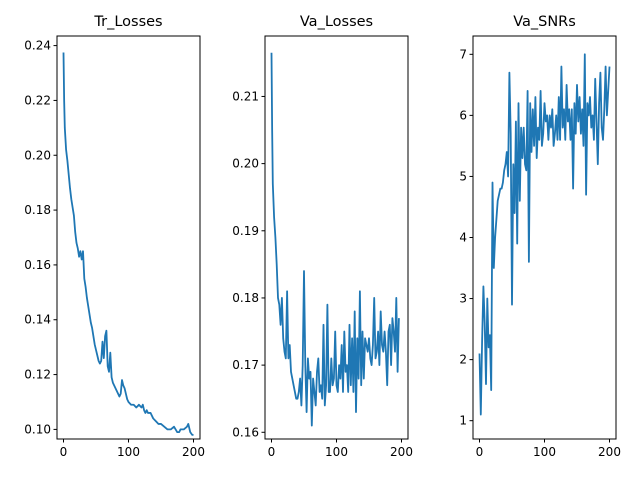 The height and width of the screenshot is (480, 640). Describe the element at coordinates (37, 155) in the screenshot. I see `tr-losses-ytick-label: 0.20` at that location.